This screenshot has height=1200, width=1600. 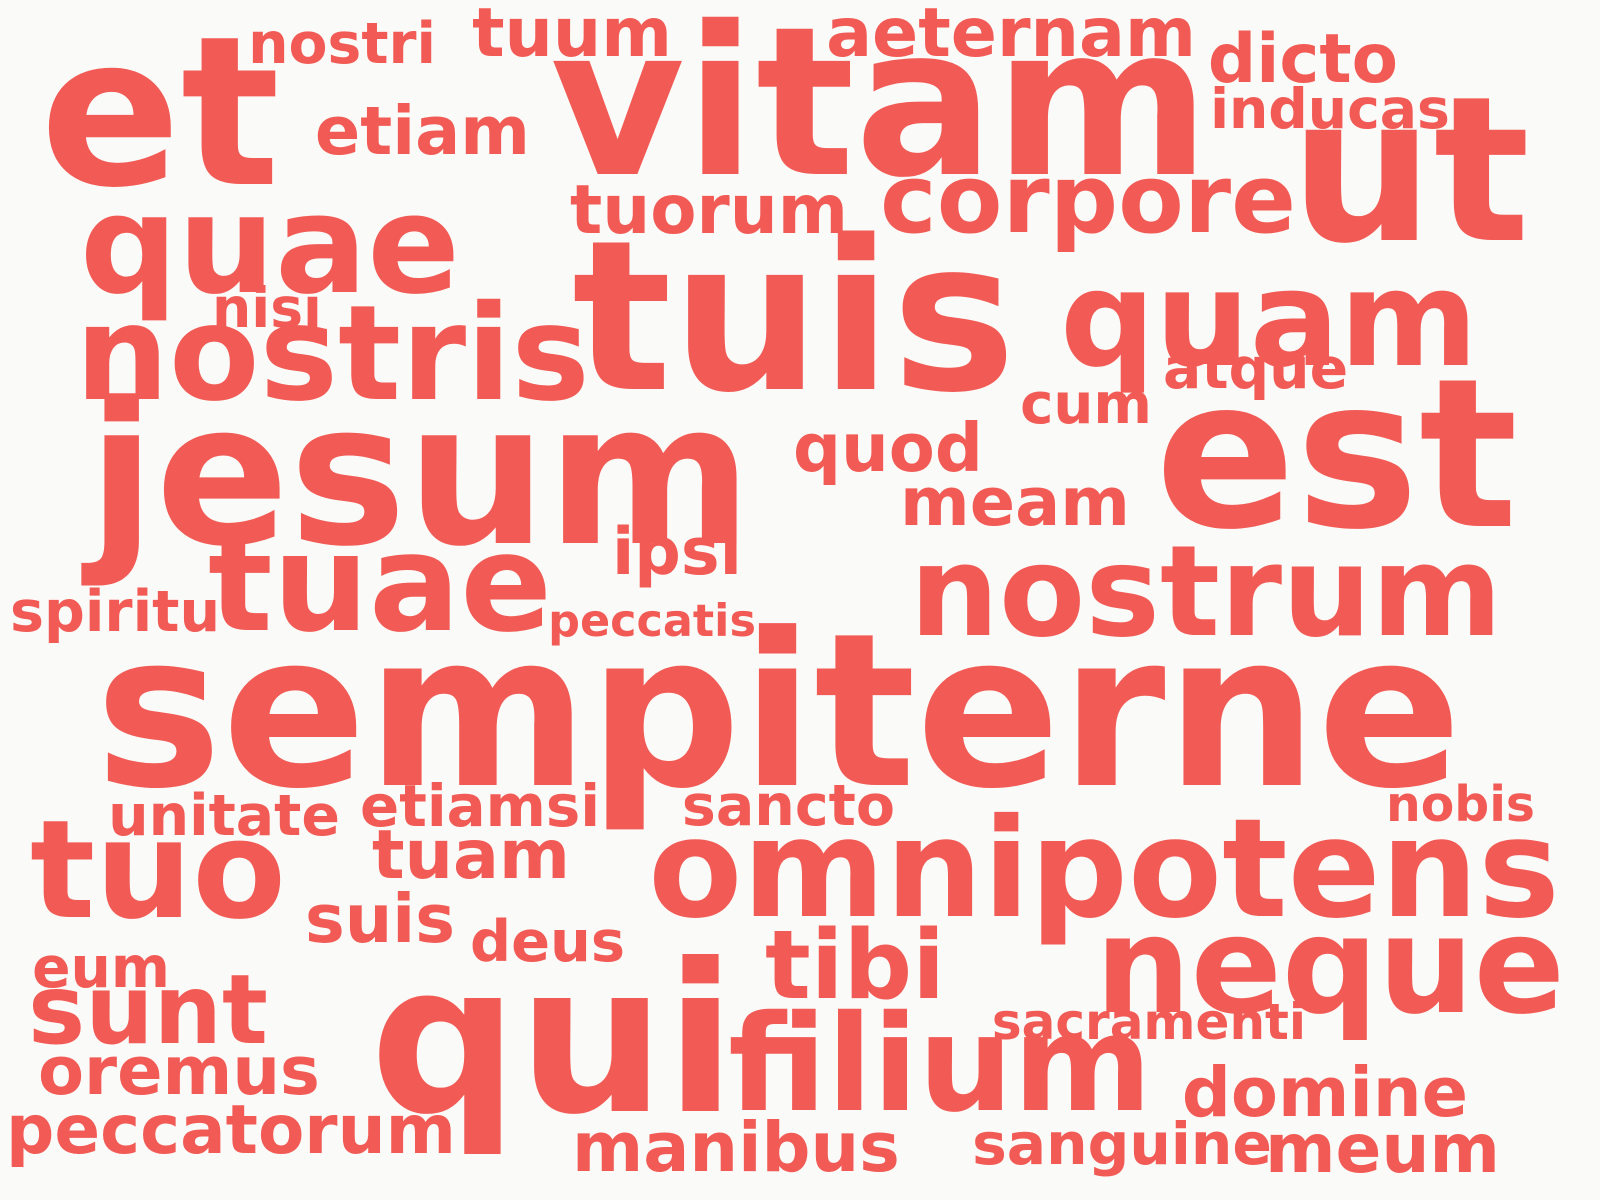 What do you see at coordinates (231, 1130) in the screenshot?
I see `word-peccatorum: peccatorum` at bounding box center [231, 1130].